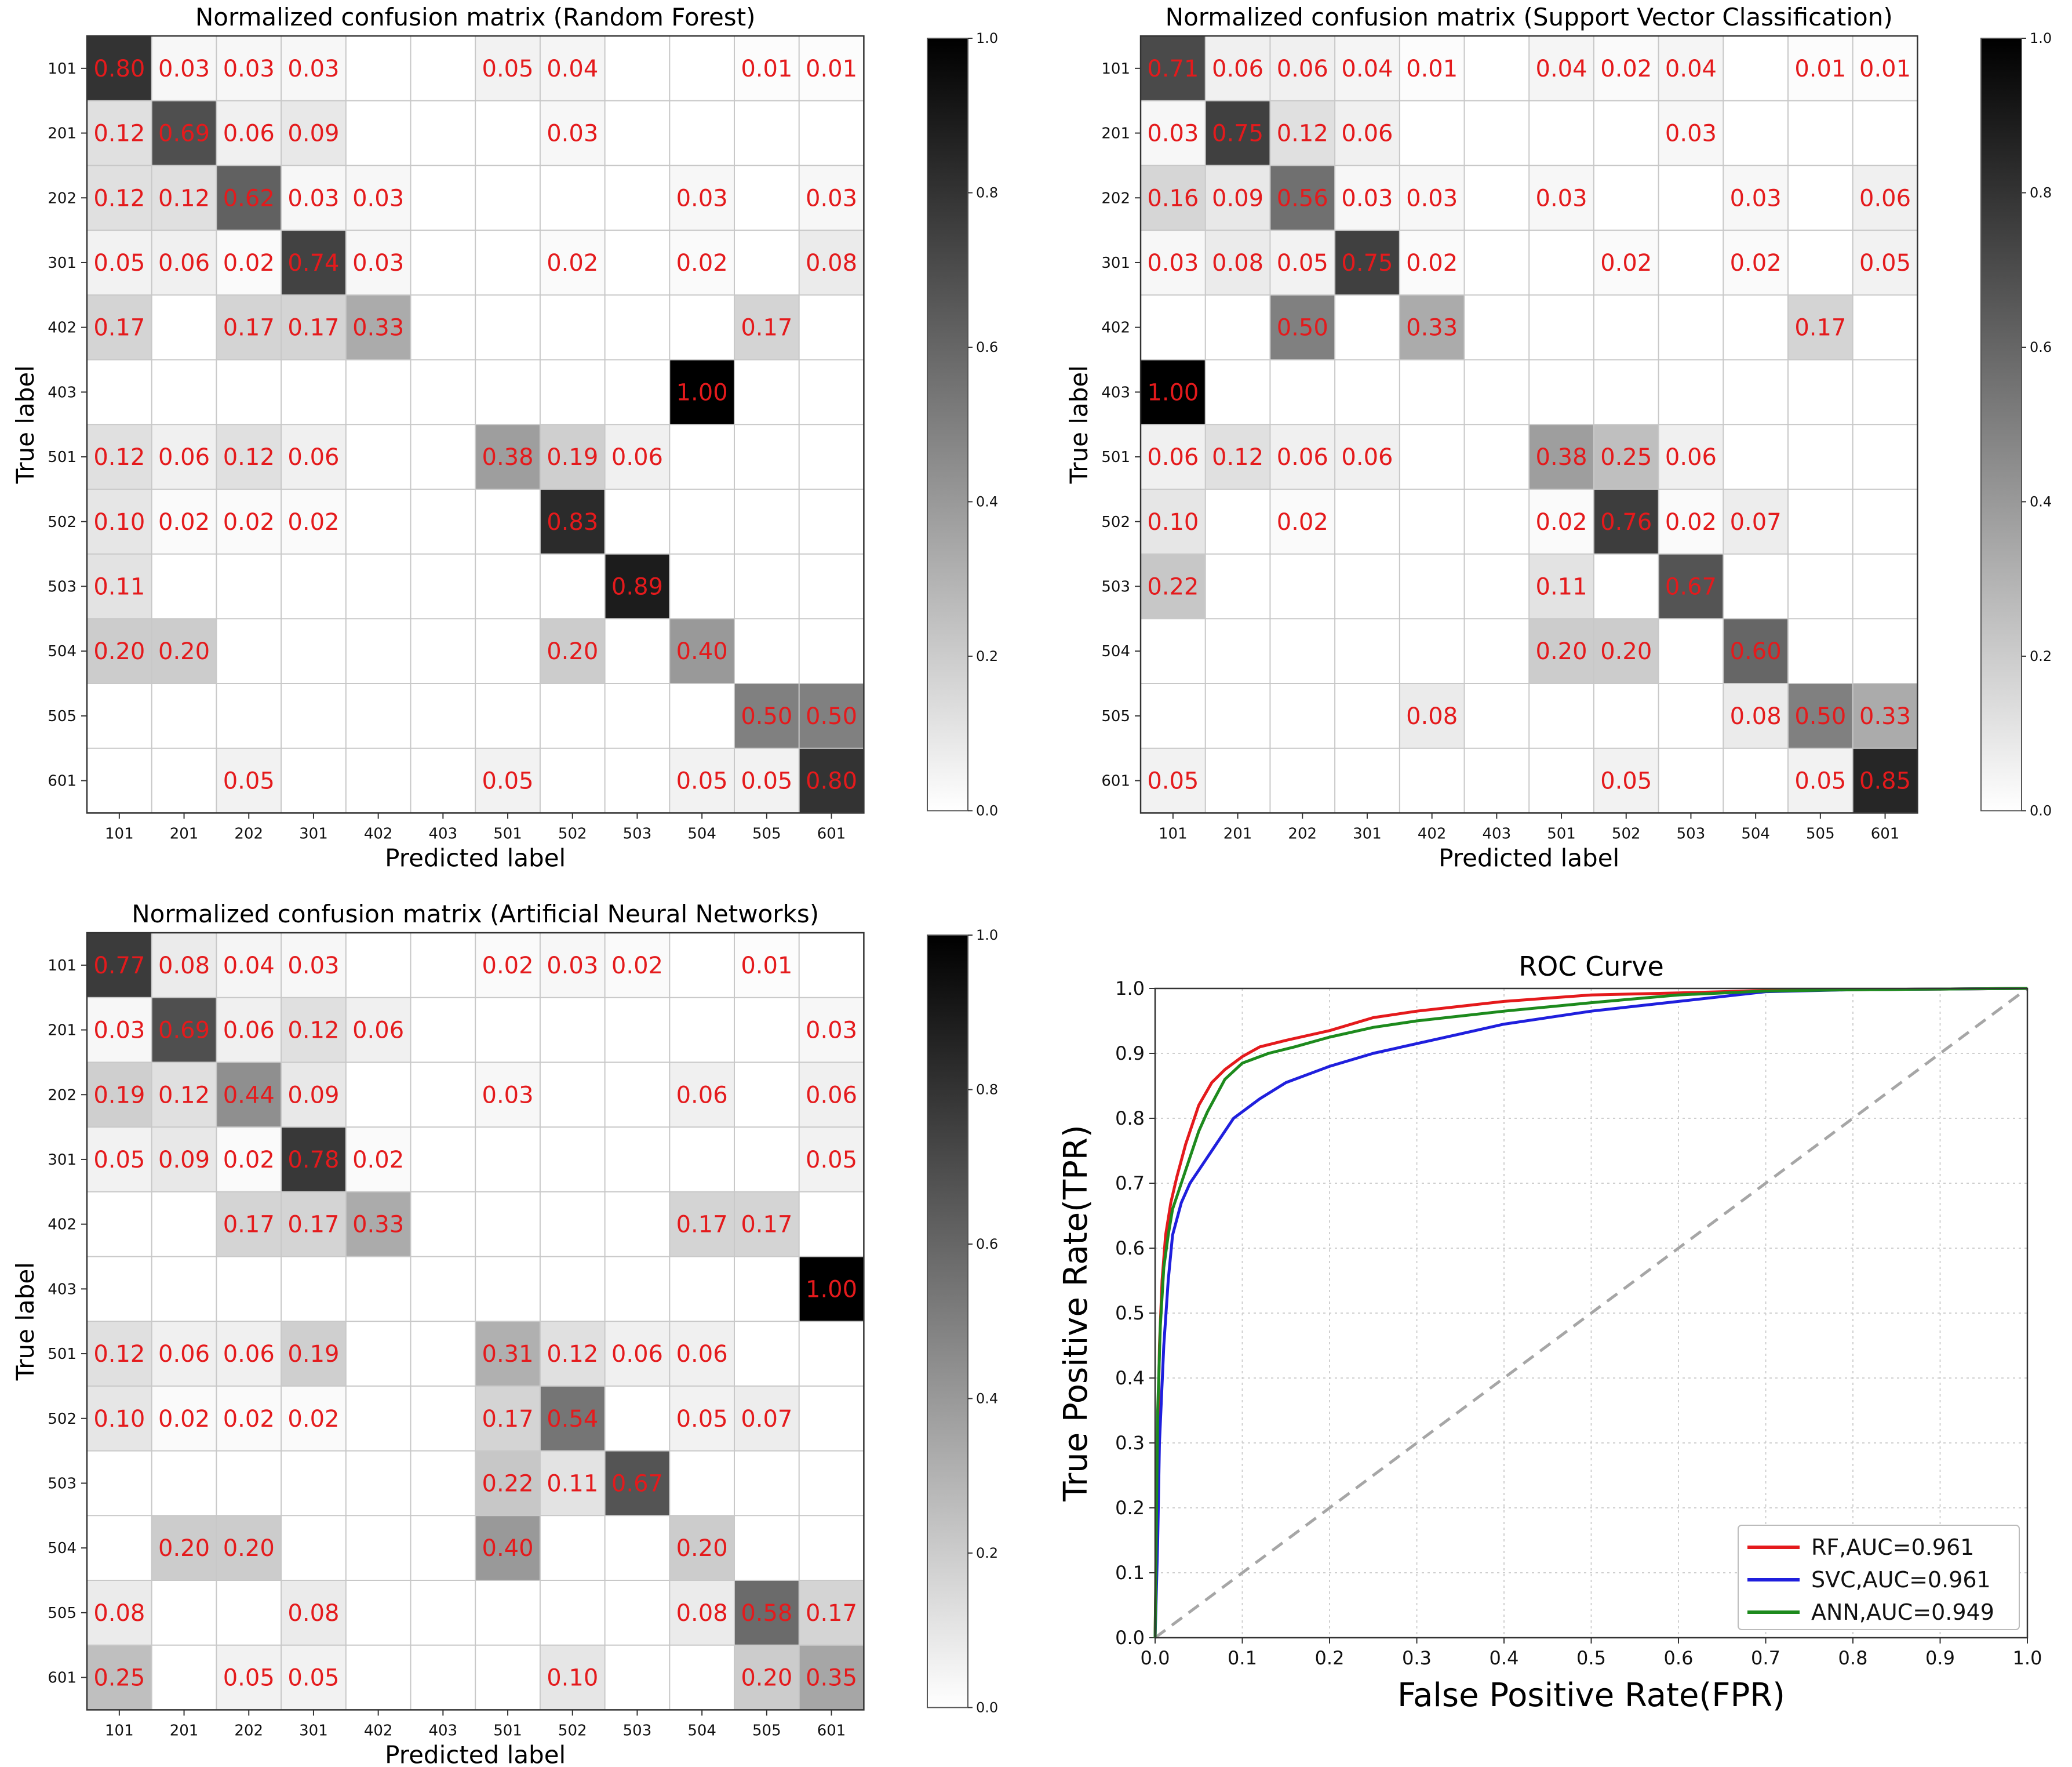 The width and height of the screenshot is (2072, 1767). What do you see at coordinates (1529, 857) in the screenshot?
I see `x-axis-label: Predicted label` at bounding box center [1529, 857].